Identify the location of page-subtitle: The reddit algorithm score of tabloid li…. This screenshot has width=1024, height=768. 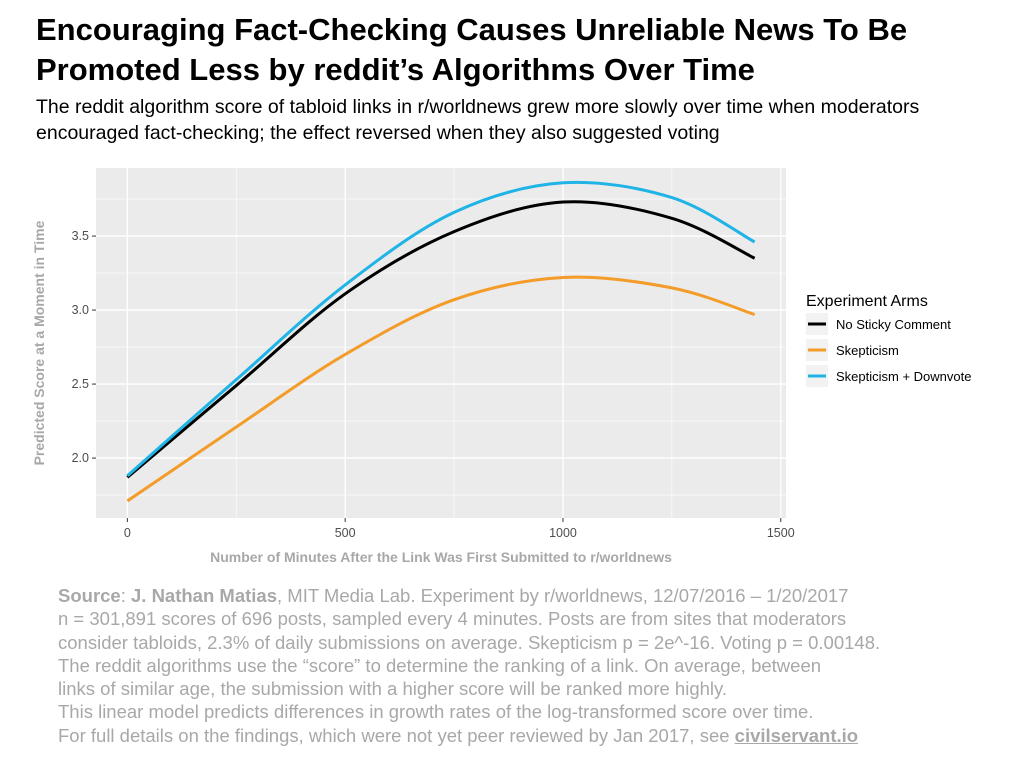
(478, 120).